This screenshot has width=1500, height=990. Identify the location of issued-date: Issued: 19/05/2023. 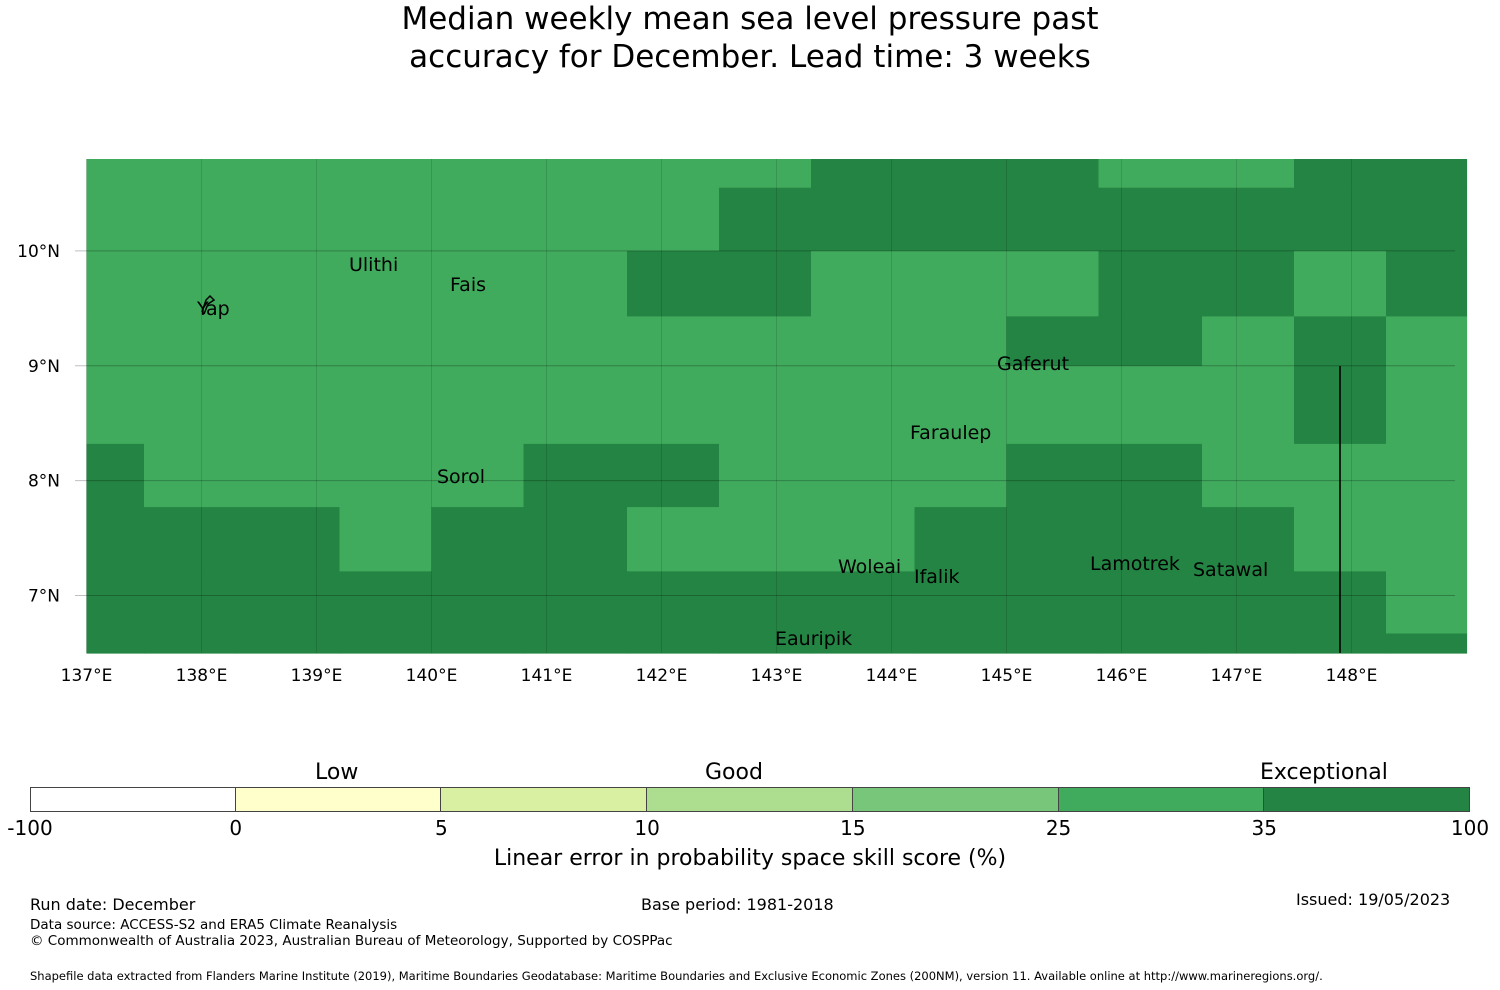
(1373, 899).